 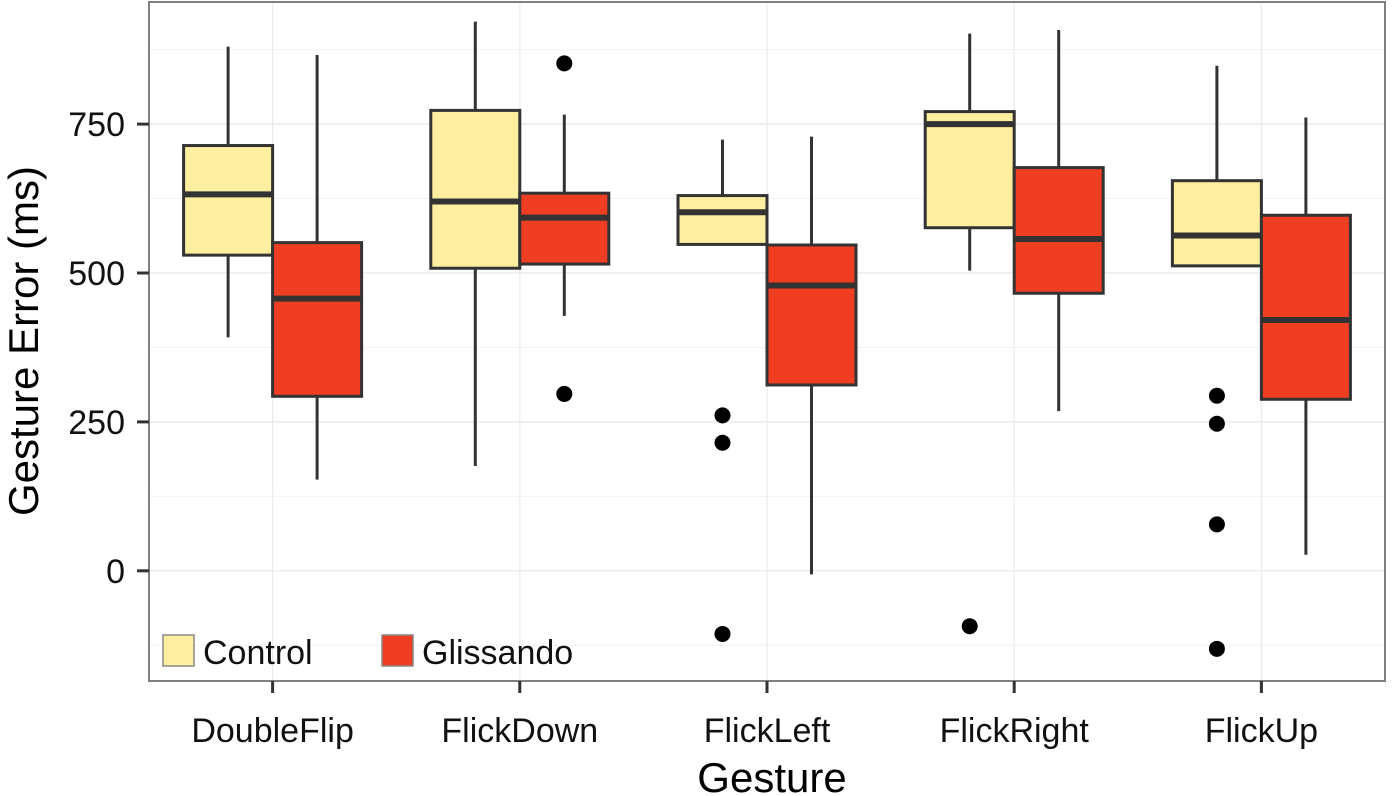 What do you see at coordinates (23, 341) in the screenshot?
I see `y-axis-title: Gesture Error (ms)` at bounding box center [23, 341].